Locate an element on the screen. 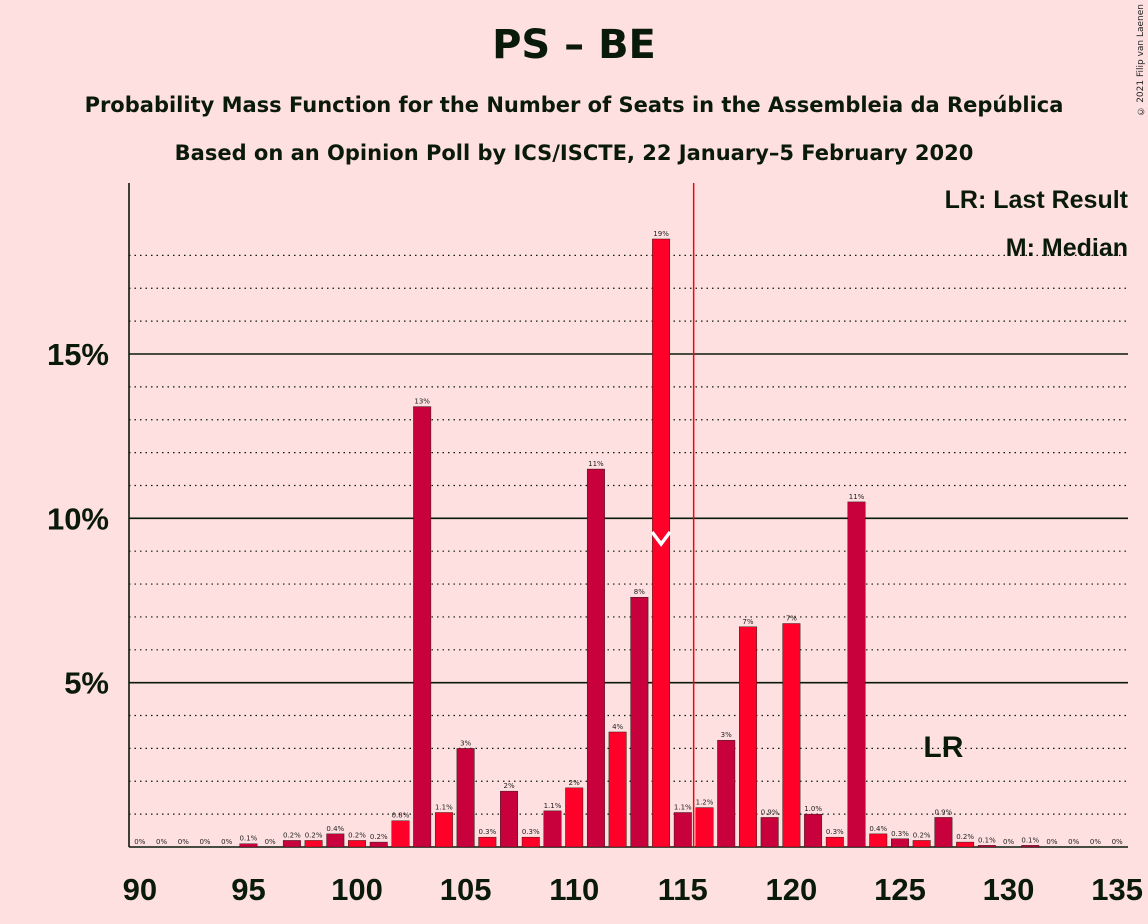 Image resolution: width=1148 pixels, height=924 pixels. x-tick-label: 105 is located at coordinates (466, 889).